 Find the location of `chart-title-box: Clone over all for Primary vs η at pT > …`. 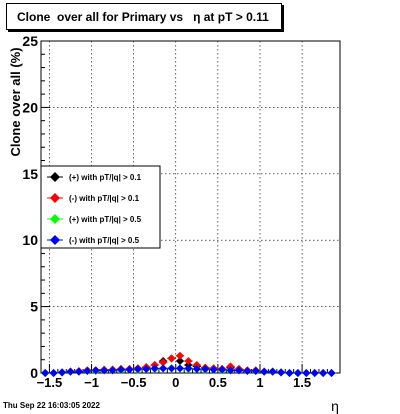

chart-title-box: Clone over all for Primary vs η at pT > … is located at coordinates (144, 16).